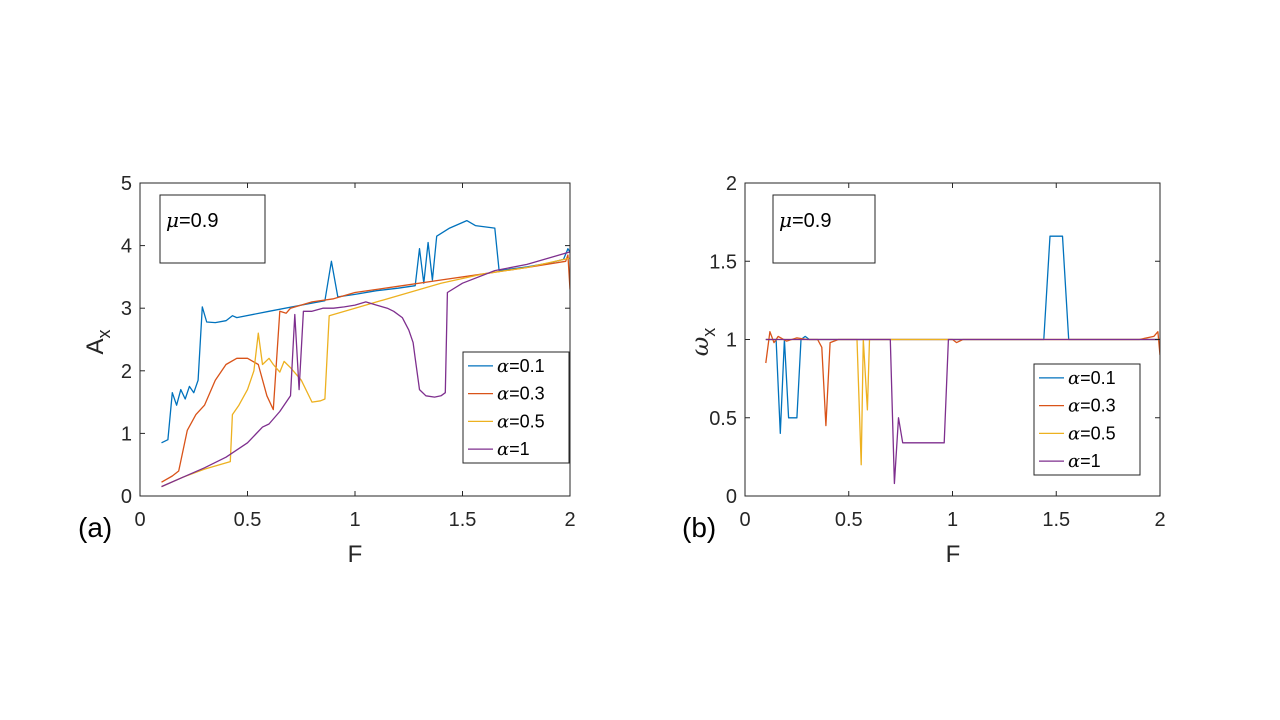 This screenshot has height=720, width=1280. I want to click on y-axis-label: ωx, so click(702, 342).